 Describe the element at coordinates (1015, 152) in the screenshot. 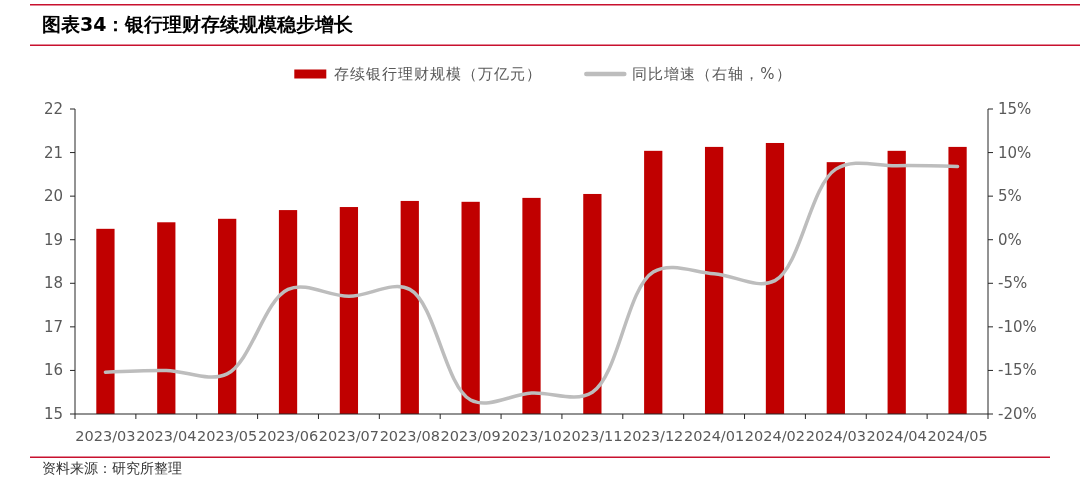

I see `y2-tick-label: 10%` at that location.